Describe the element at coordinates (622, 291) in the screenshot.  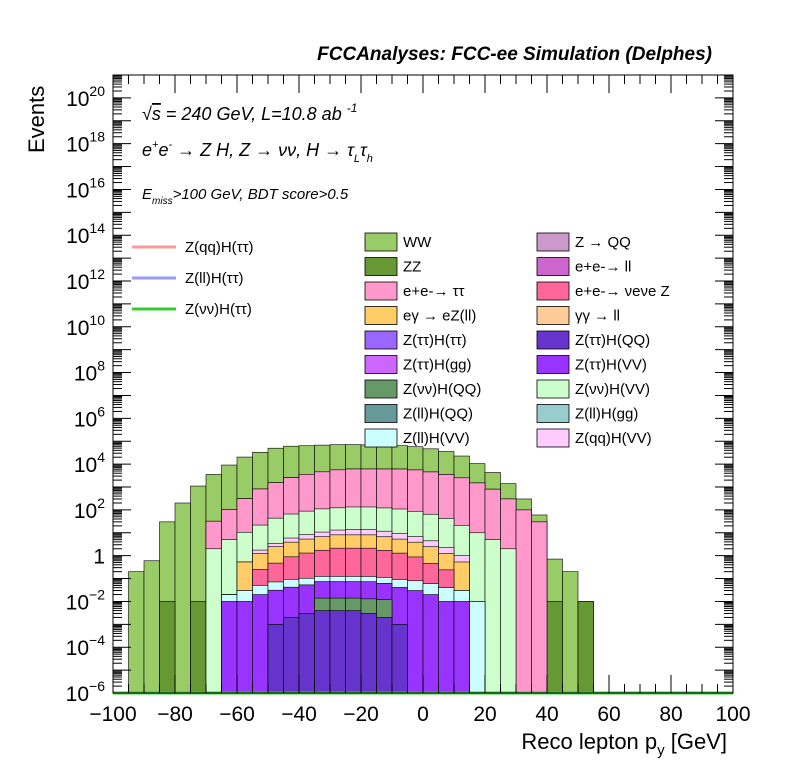
I see `legend-label: e+e-→ νeνe Z` at that location.